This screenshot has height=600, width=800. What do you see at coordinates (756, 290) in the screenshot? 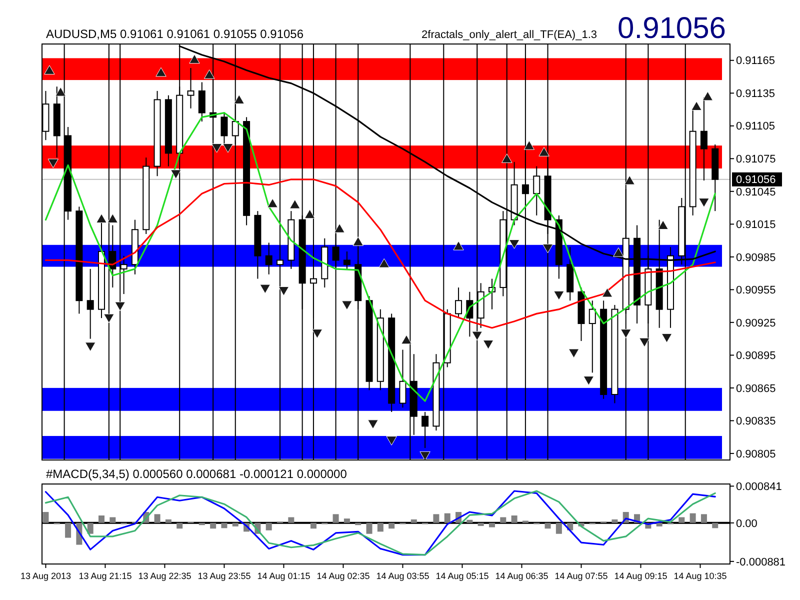
I see `y-tick-label: 0.90955` at bounding box center [756, 290].